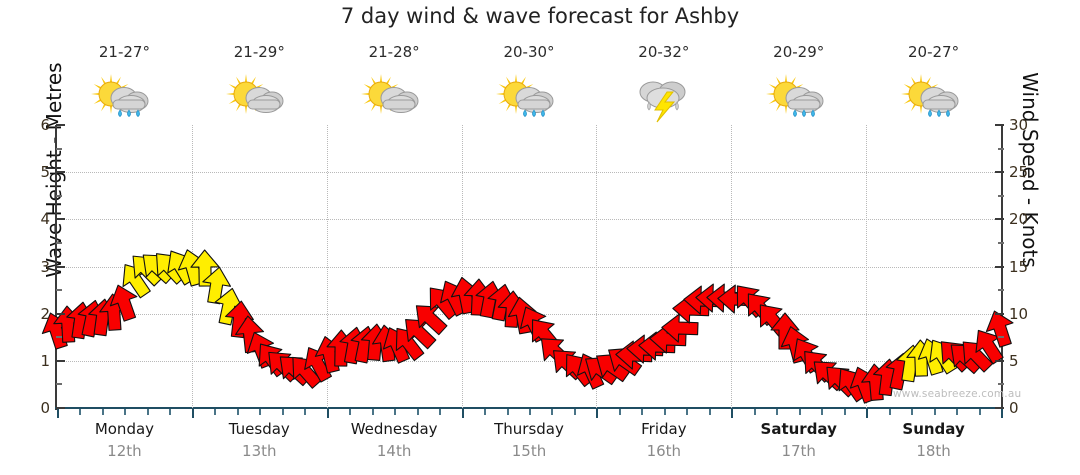 Image resolution: width=1080 pixels, height=475 pixels. I want to click on right-axis-line, so click(1002, 267).